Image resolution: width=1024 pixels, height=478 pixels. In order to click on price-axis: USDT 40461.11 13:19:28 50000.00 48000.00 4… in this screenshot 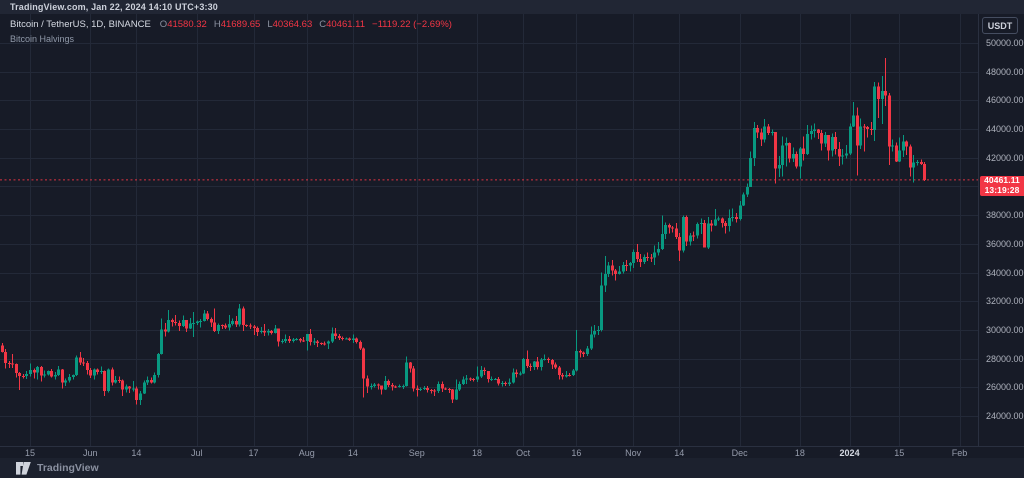, I will do `click(1001, 230)`.